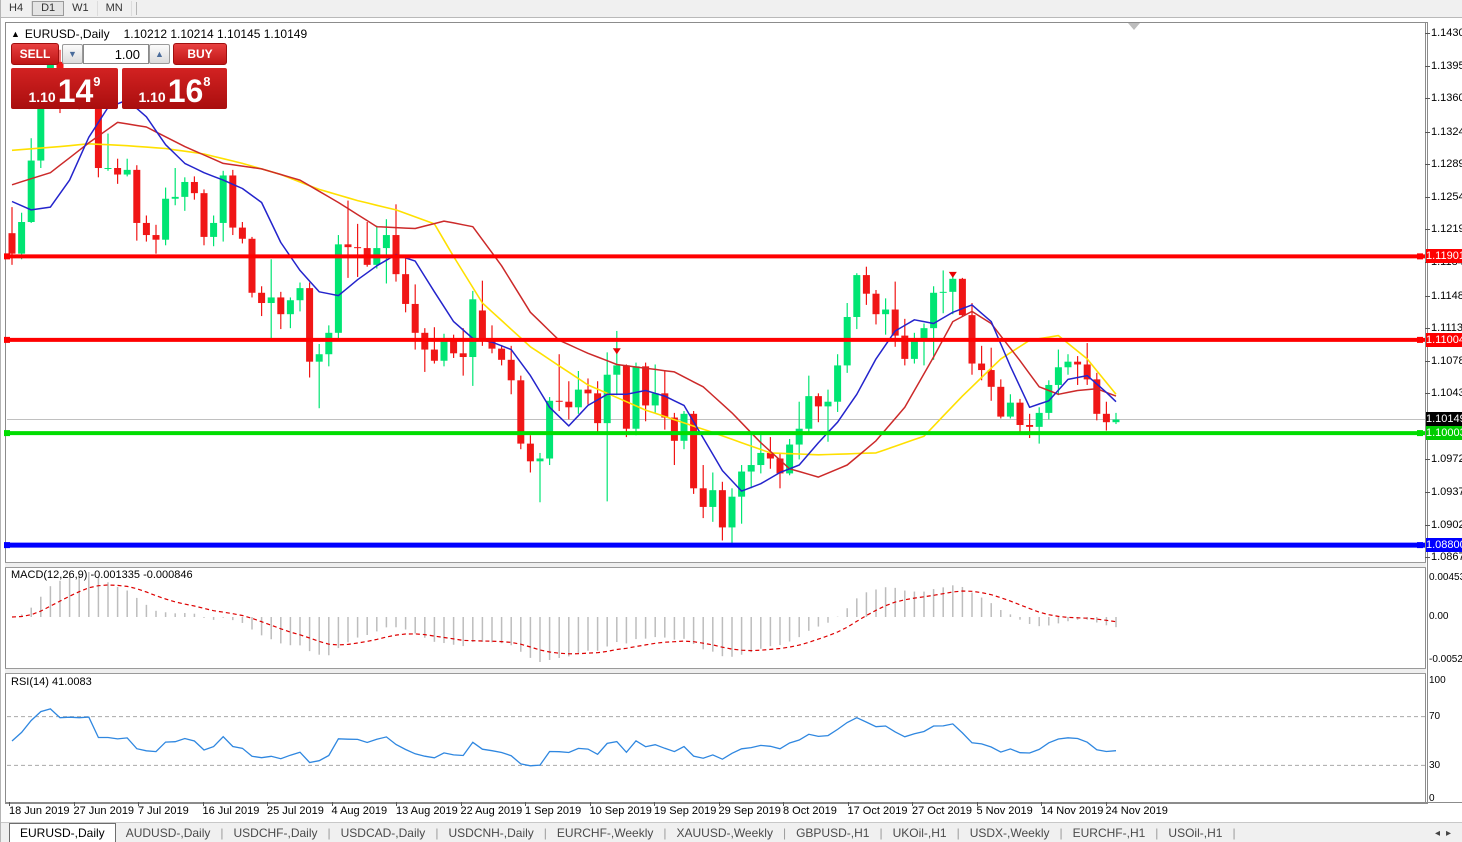 The width and height of the screenshot is (1462, 842). I want to click on macd-axis-label: 0.004536, so click(1445, 577).